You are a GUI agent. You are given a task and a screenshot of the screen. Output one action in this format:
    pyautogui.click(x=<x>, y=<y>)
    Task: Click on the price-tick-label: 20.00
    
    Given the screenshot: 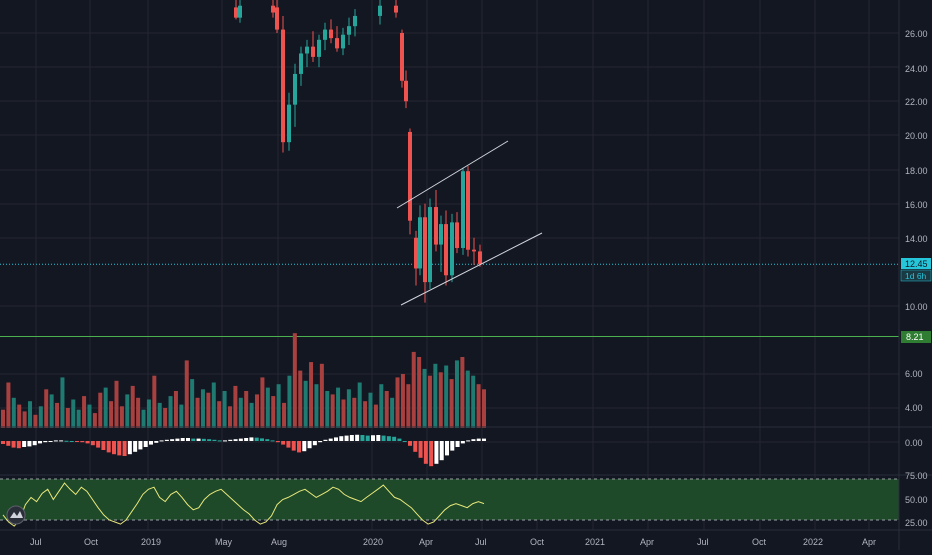 What is the action you would take?
    pyautogui.click(x=916, y=136)
    